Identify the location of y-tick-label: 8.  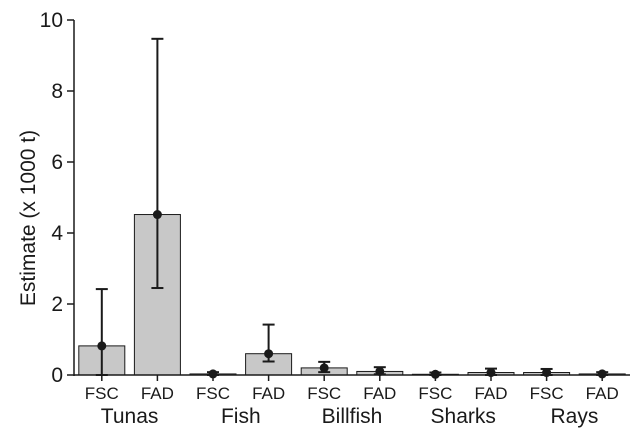
(57, 91).